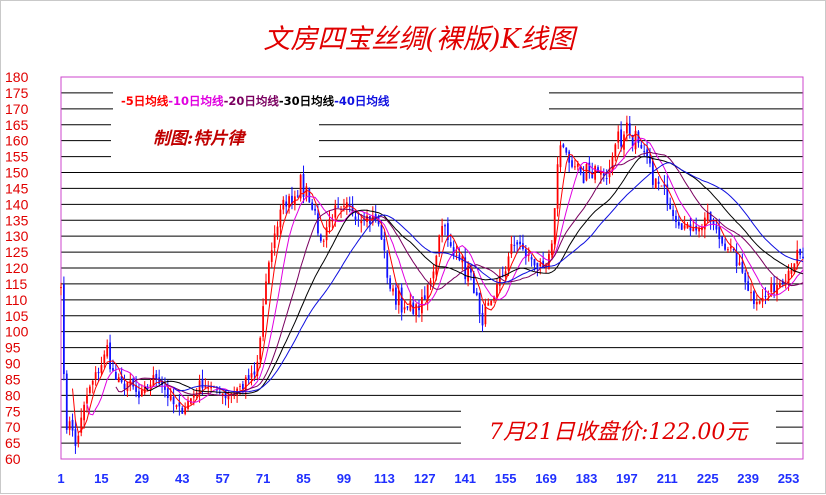 The width and height of the screenshot is (826, 495). What do you see at coordinates (182, 478) in the screenshot?
I see `x-tick-label: 43` at bounding box center [182, 478].